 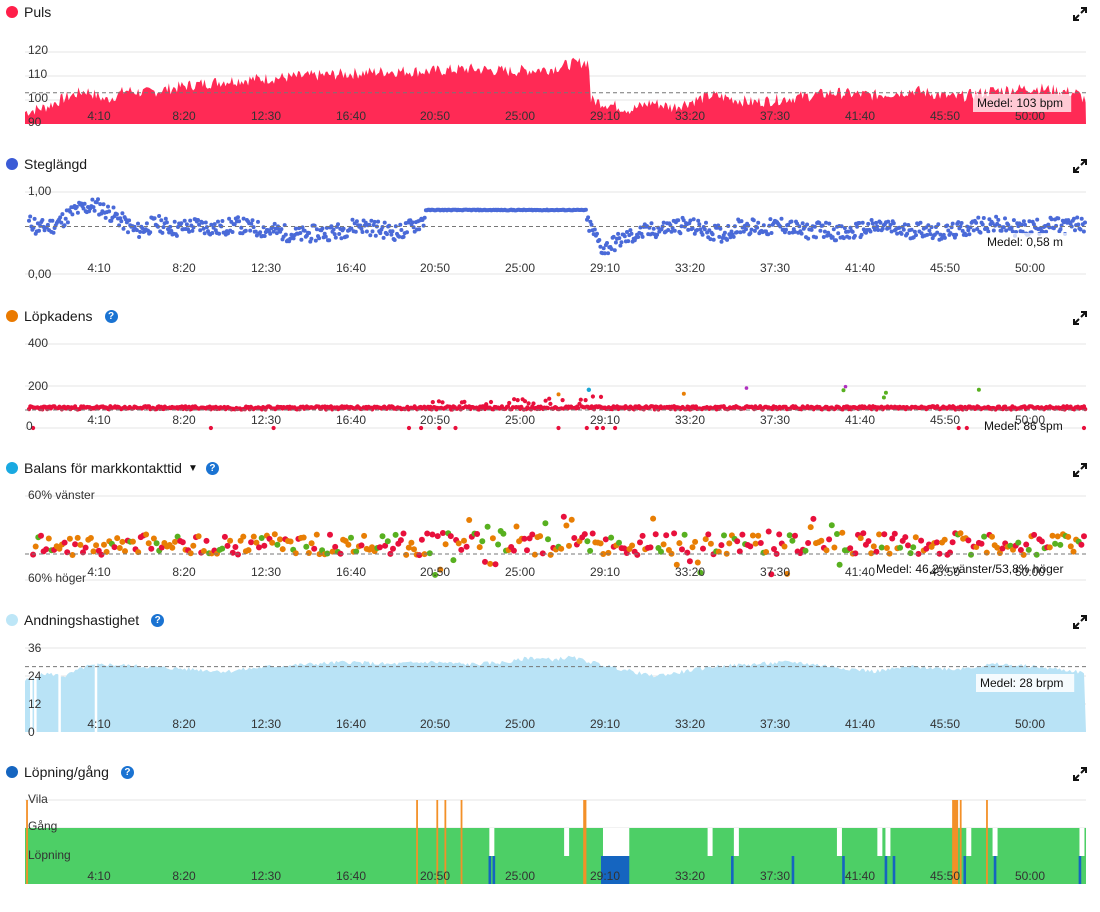 What do you see at coordinates (690, 420) in the screenshot?
I see `x-tick-label: 33:20` at bounding box center [690, 420].